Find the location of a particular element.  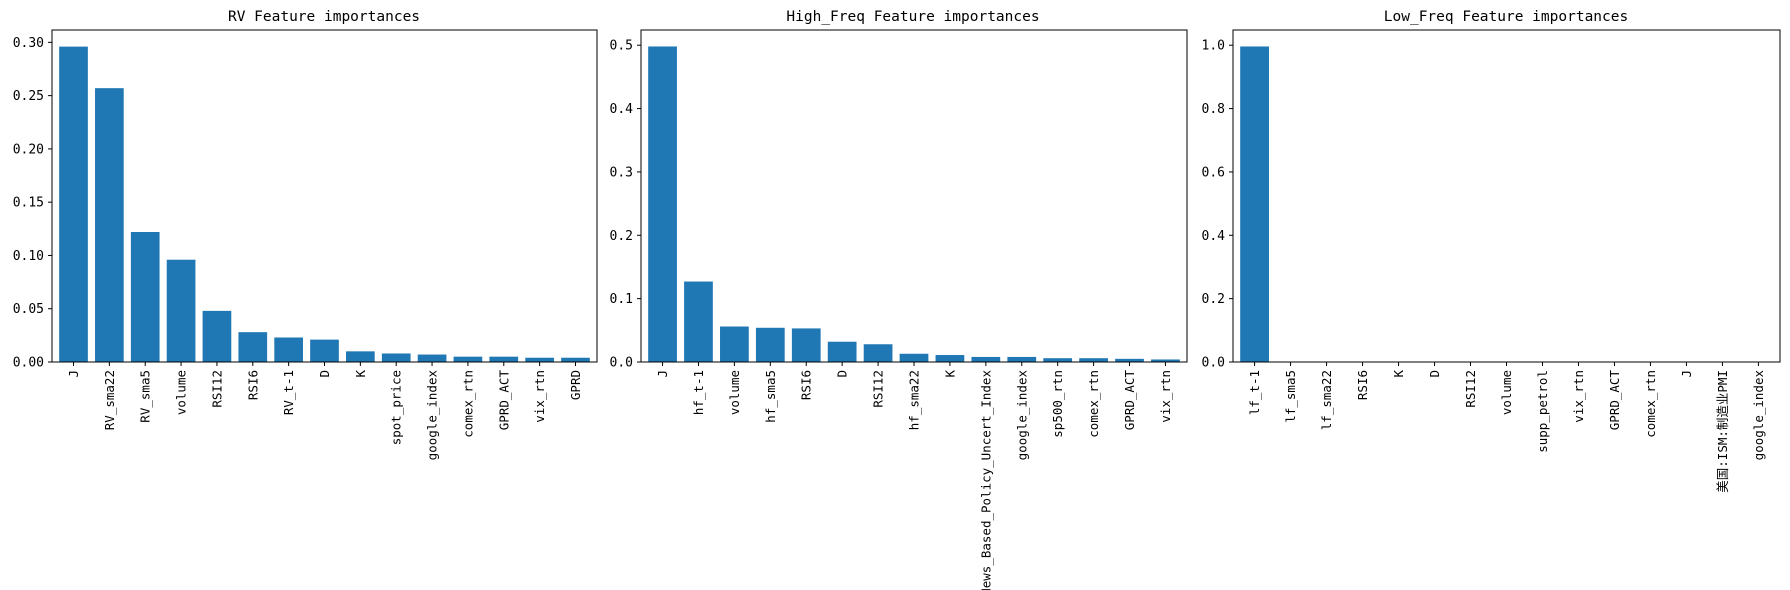

chart-title: Low_Freq Feature importances is located at coordinates (1506, 17).